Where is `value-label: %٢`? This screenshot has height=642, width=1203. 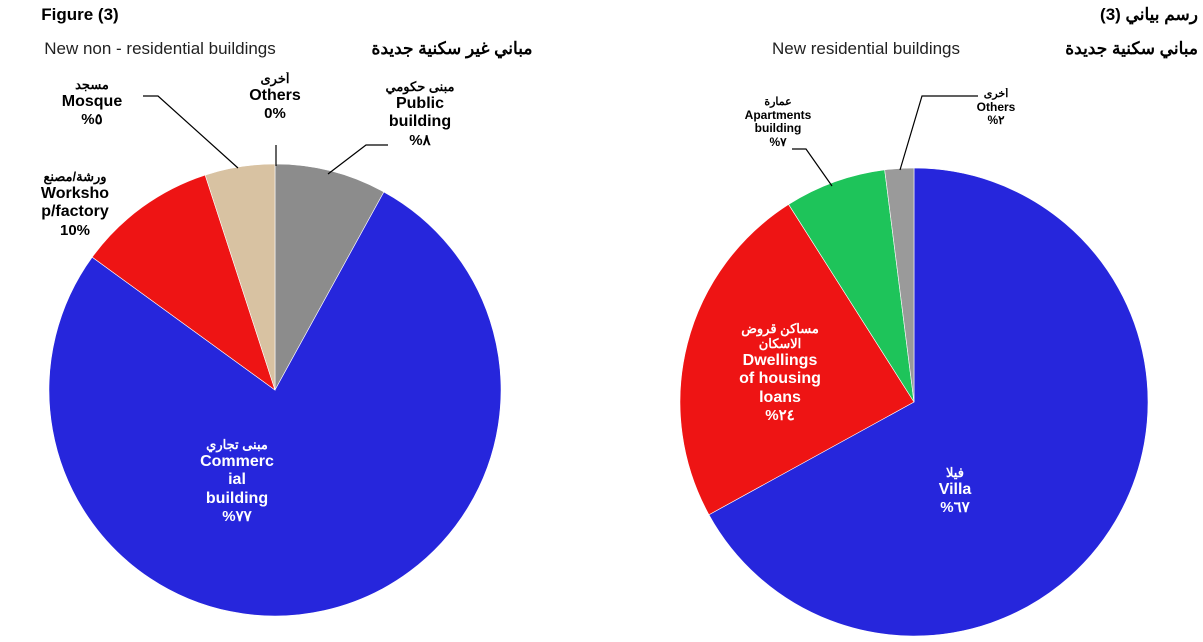
value-label: %٢ is located at coordinates (996, 120).